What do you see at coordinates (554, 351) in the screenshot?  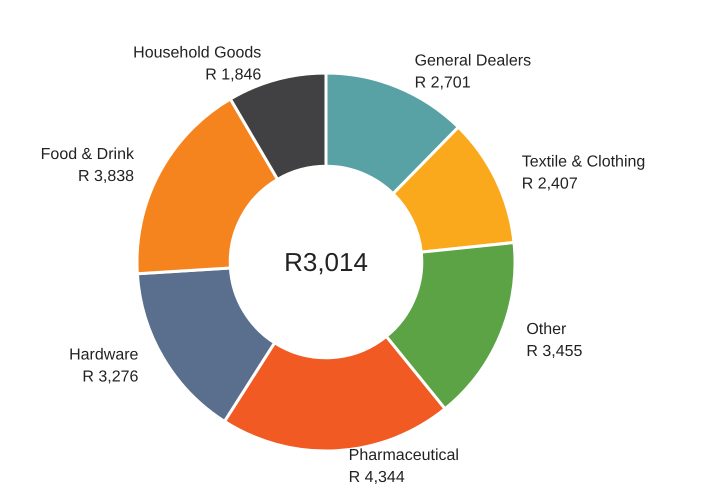 I see `data-label: R 3,455` at bounding box center [554, 351].